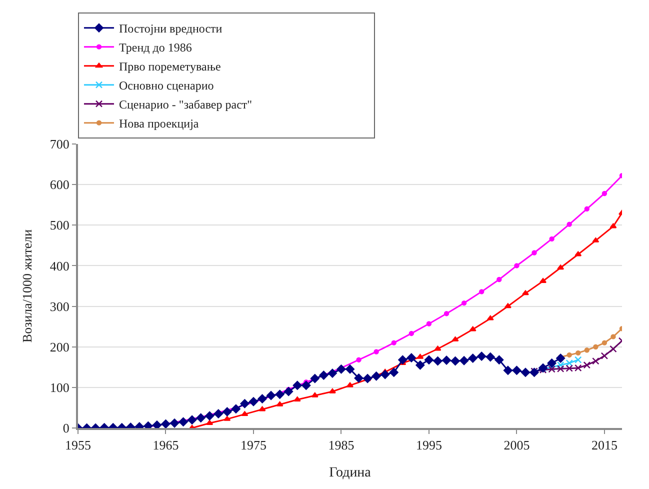 The height and width of the screenshot is (489, 649). What do you see at coordinates (517, 445) in the screenshot?
I see `x-tick-label: 2005` at bounding box center [517, 445].